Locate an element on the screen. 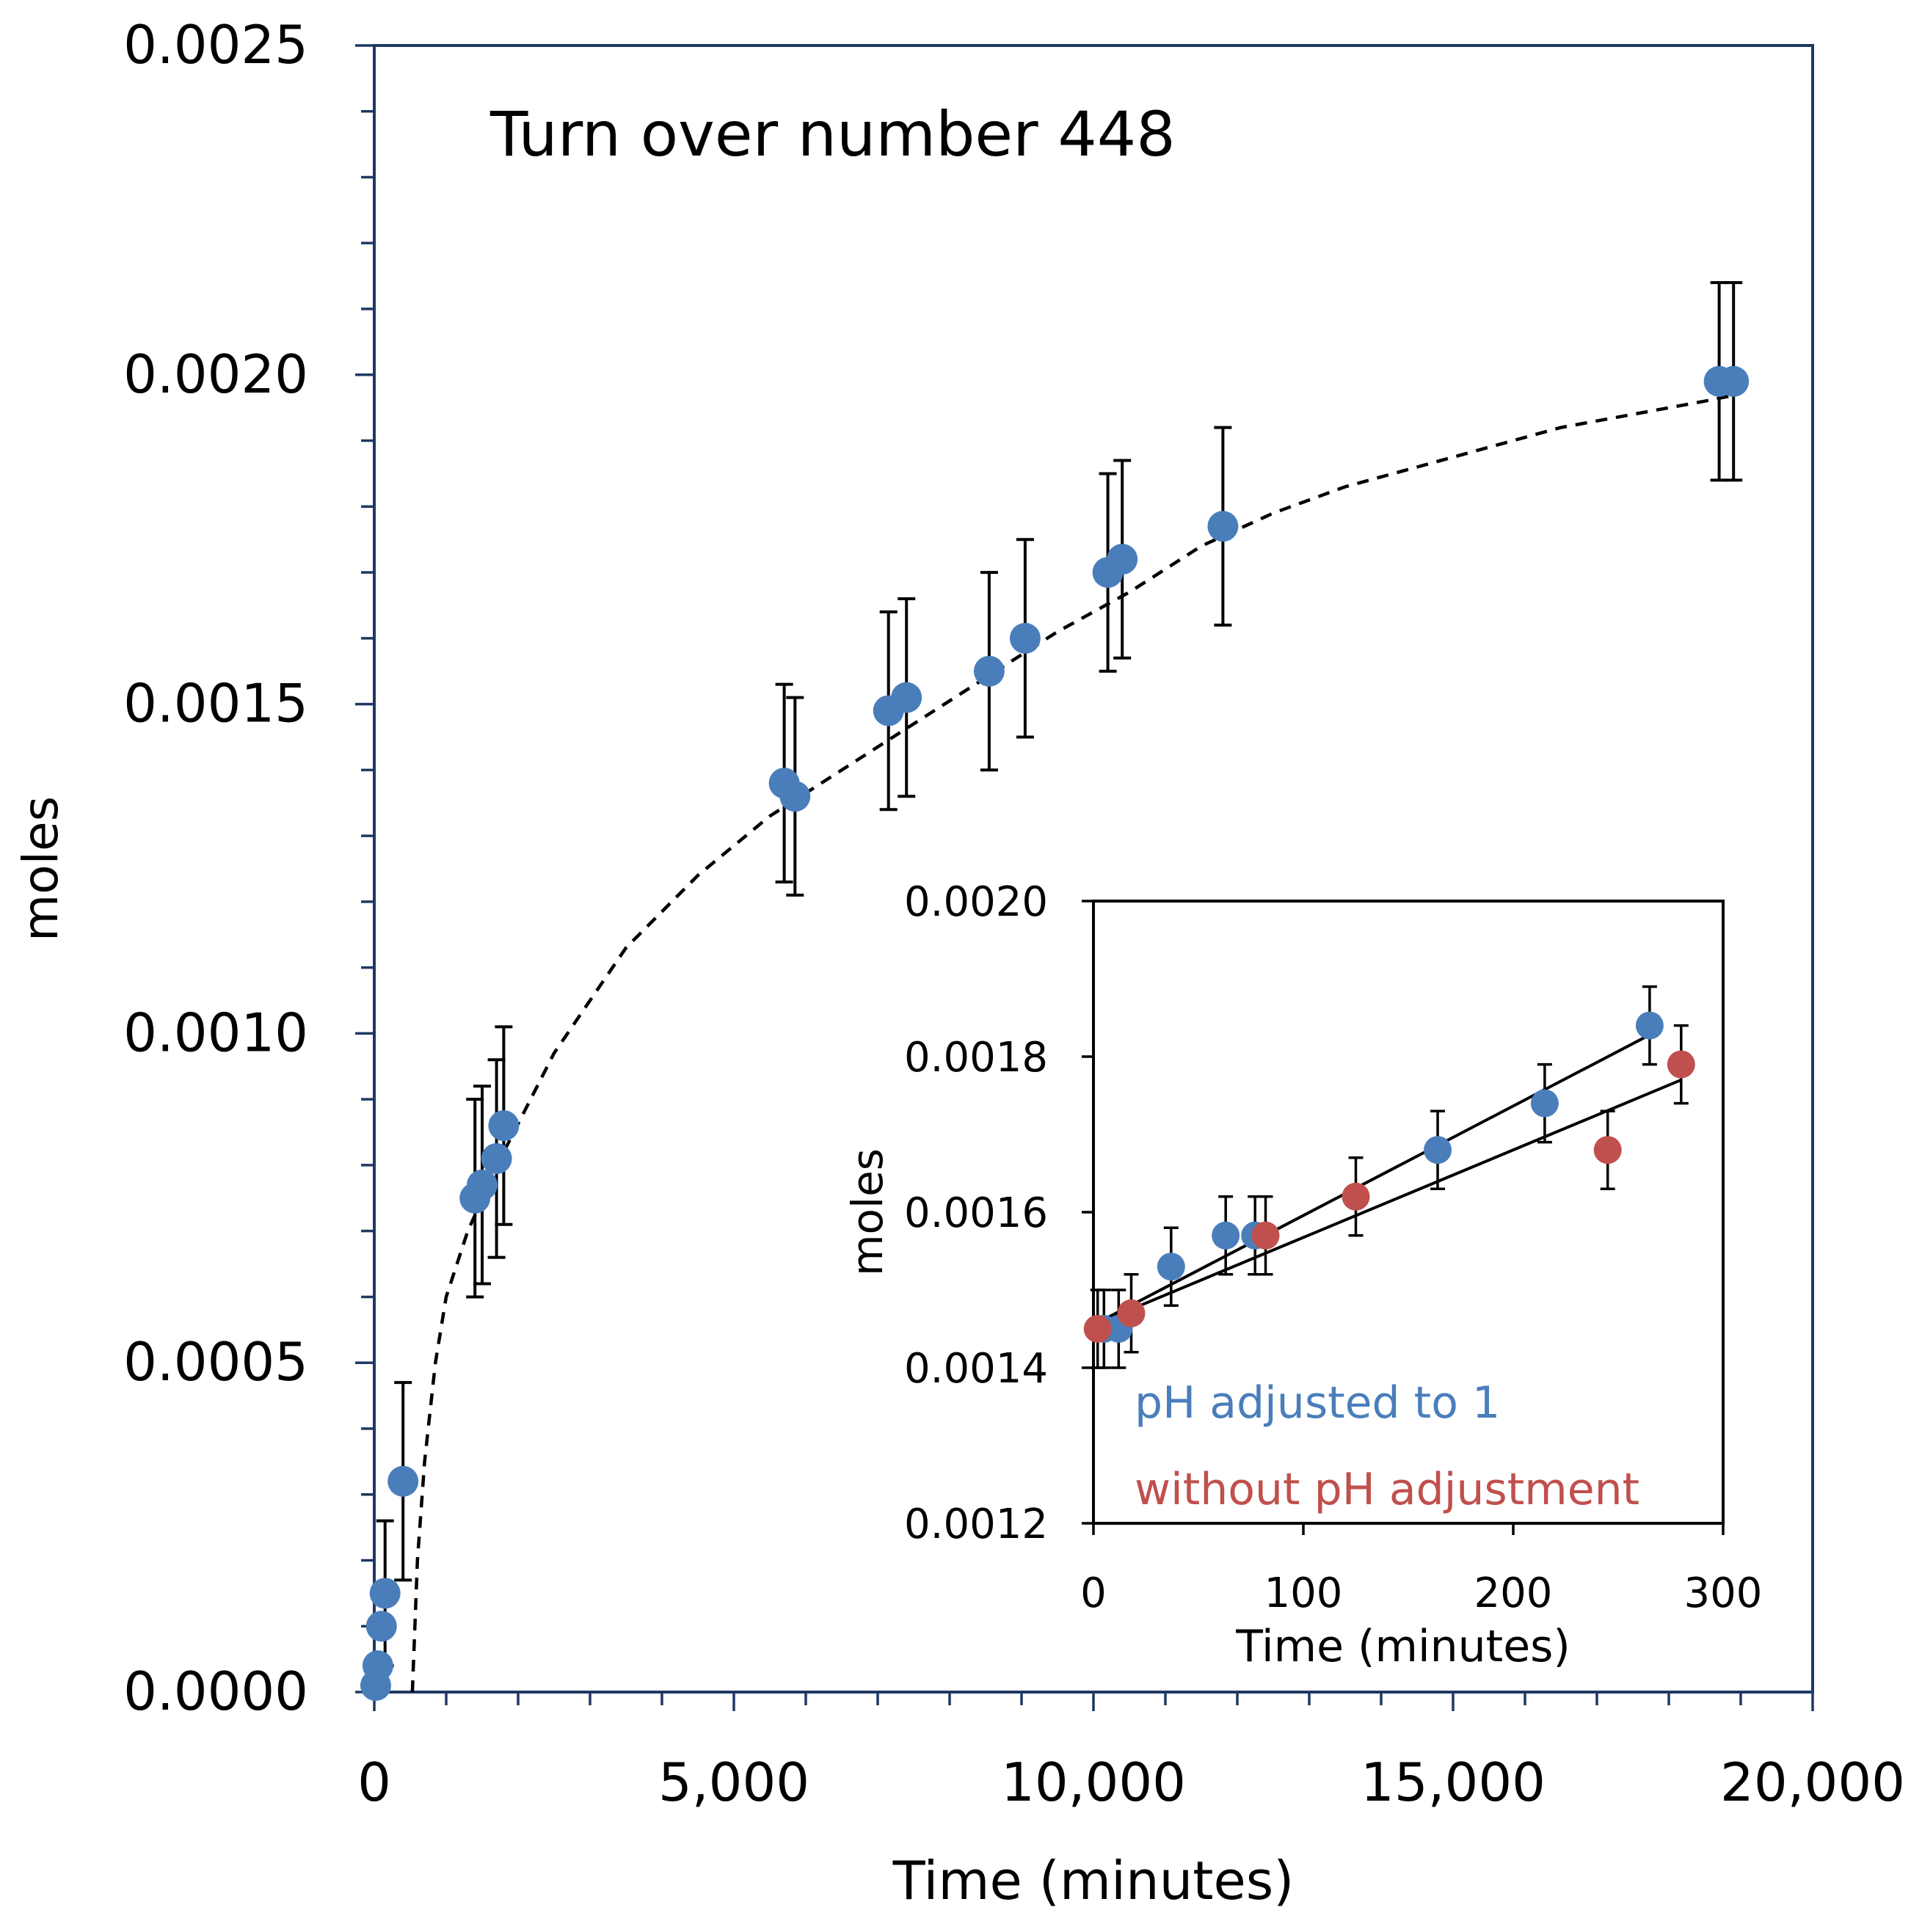 The image size is (1922, 1932). main-y-tick-label: 0.0005 is located at coordinates (215, 1362).